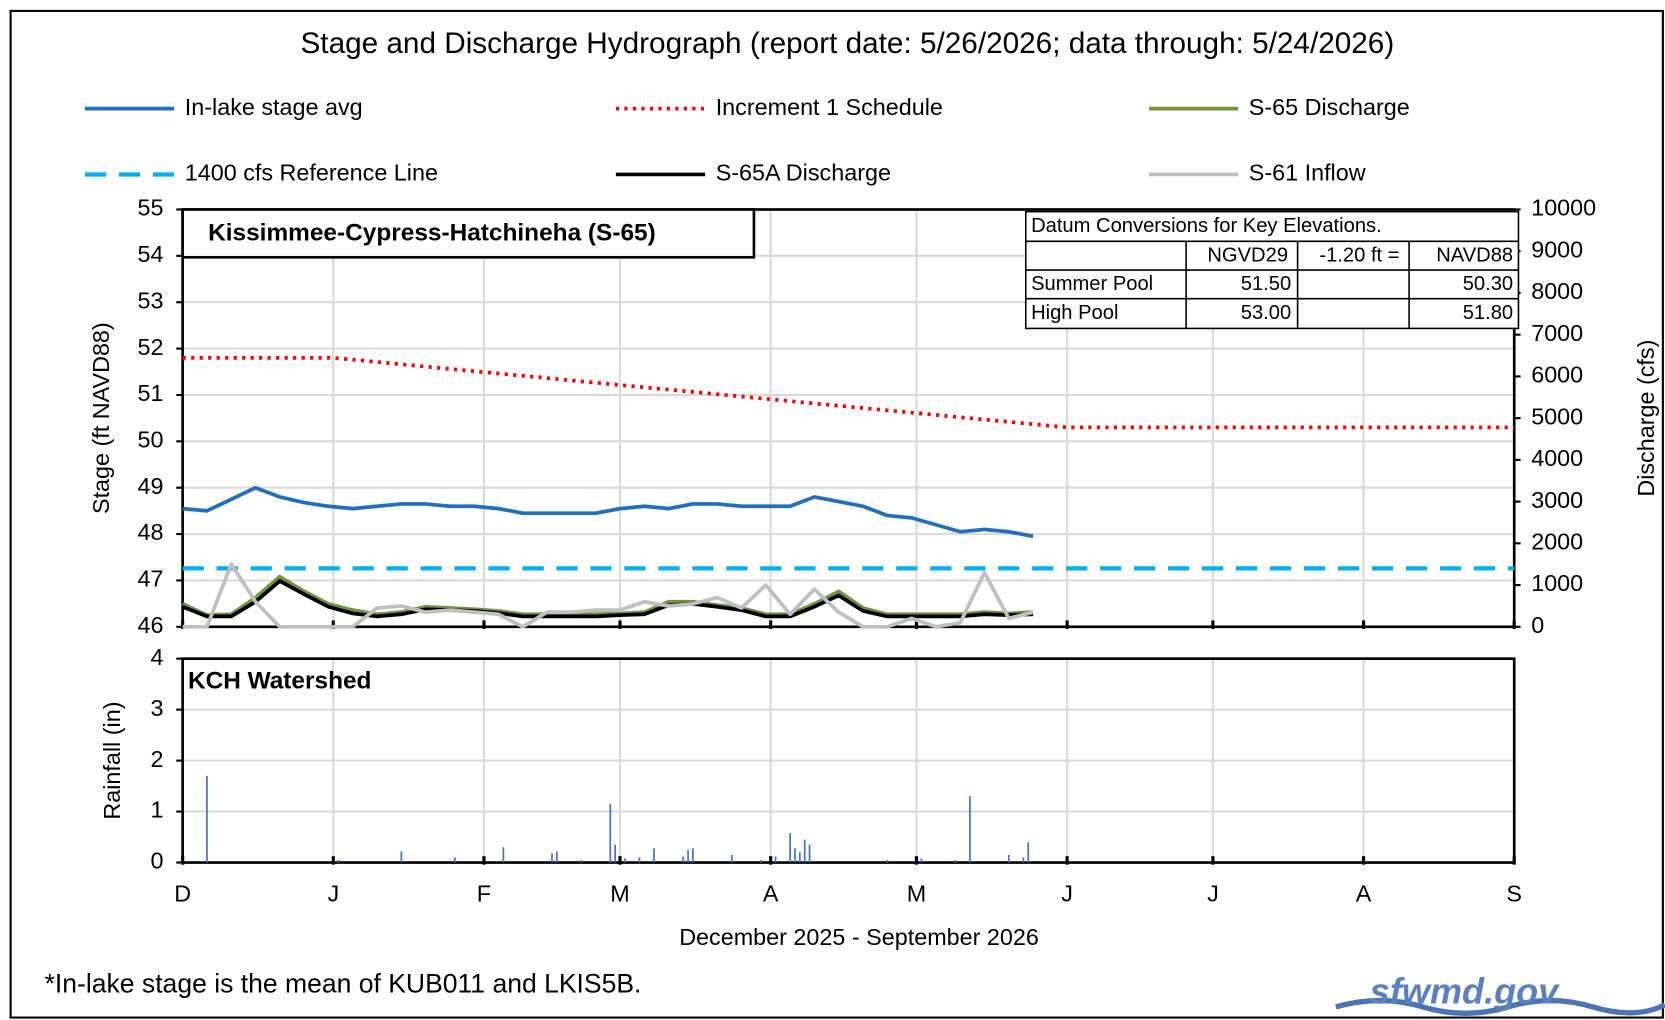 Image resolution: width=1665 pixels, height=1020 pixels. What do you see at coordinates (432, 232) in the screenshot?
I see `subtitle: Kissimmee-Cypress-Hatchineha (S-65)` at bounding box center [432, 232].